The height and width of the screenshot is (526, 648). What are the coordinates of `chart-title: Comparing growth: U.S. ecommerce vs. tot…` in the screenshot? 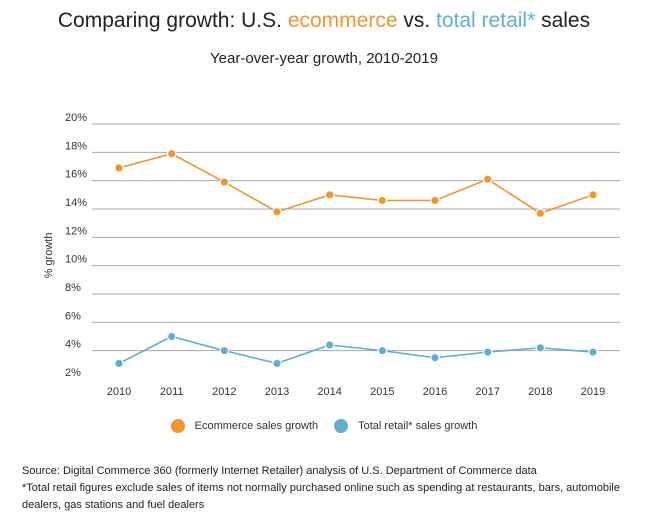 It's located at (324, 21).